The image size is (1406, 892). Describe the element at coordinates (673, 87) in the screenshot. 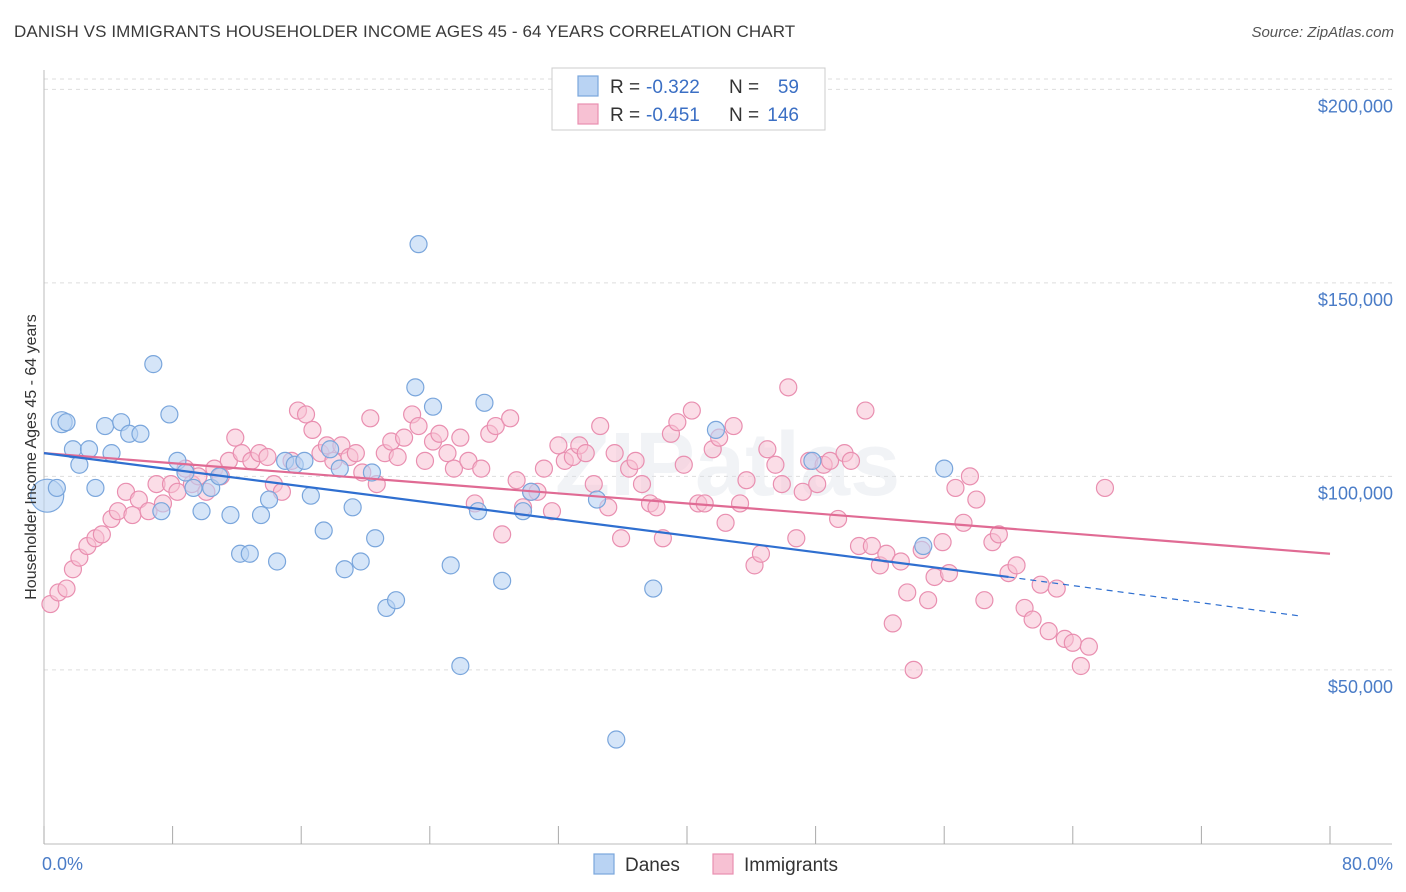

I see `legend-r-value-0: -0.322` at that location.